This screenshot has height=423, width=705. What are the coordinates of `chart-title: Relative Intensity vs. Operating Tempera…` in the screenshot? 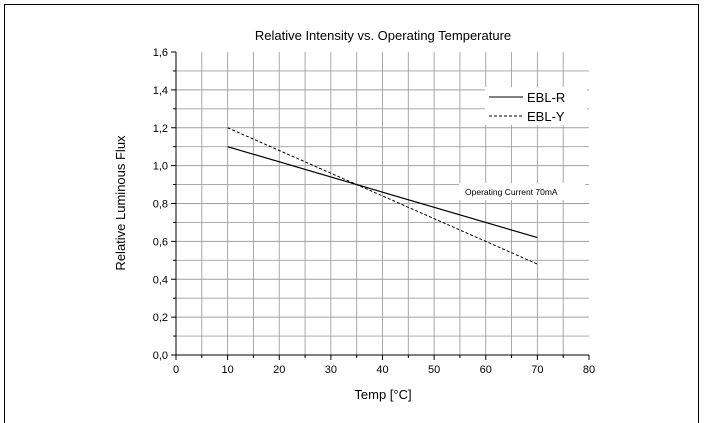 It's located at (383, 35).